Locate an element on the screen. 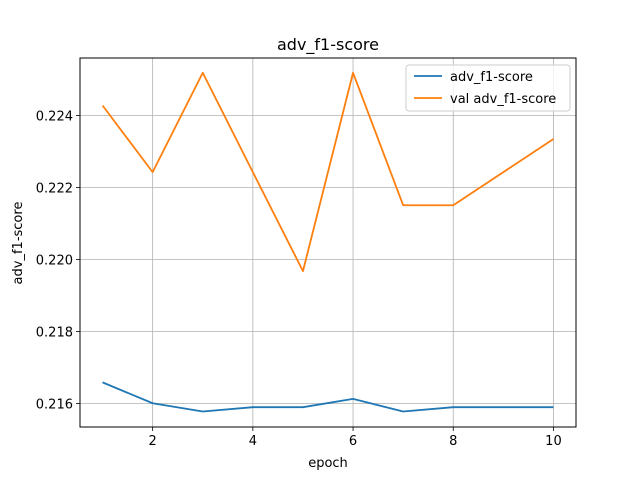 Image resolution: width=640 pixels, height=480 pixels. x-tick-label: 10 is located at coordinates (553, 441).